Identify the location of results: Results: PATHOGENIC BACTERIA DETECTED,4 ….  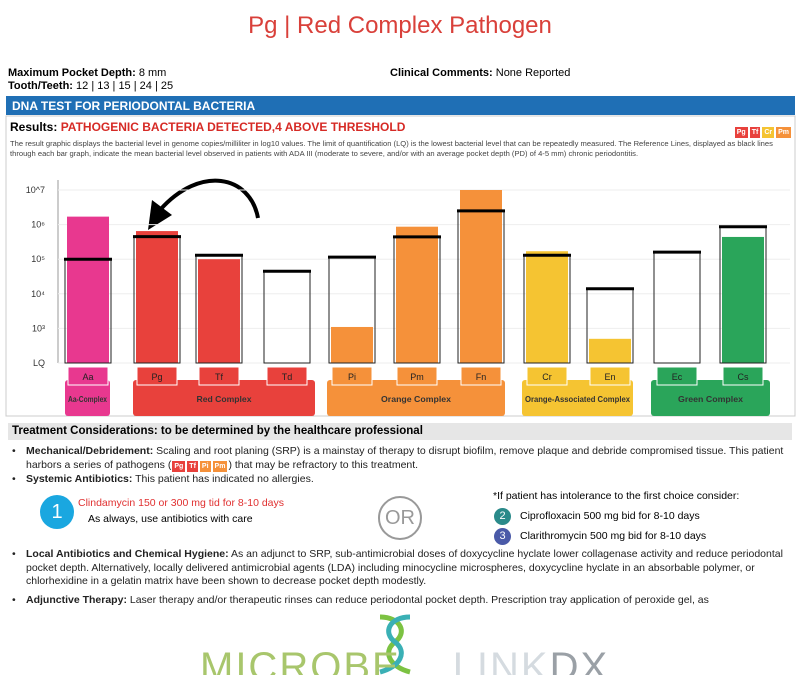
(207, 127).